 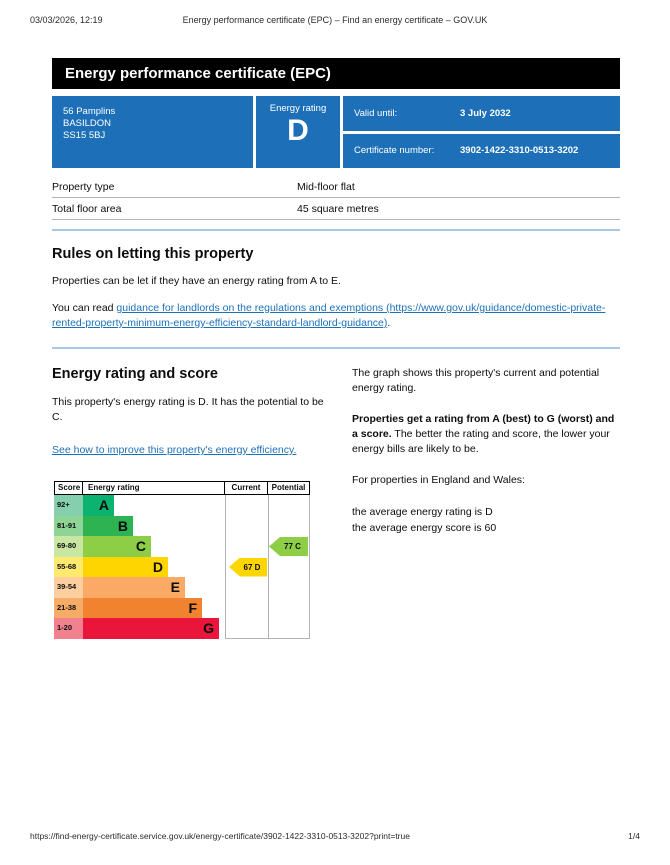 I want to click on chart-bottom-border, so click(x=267, y=638).